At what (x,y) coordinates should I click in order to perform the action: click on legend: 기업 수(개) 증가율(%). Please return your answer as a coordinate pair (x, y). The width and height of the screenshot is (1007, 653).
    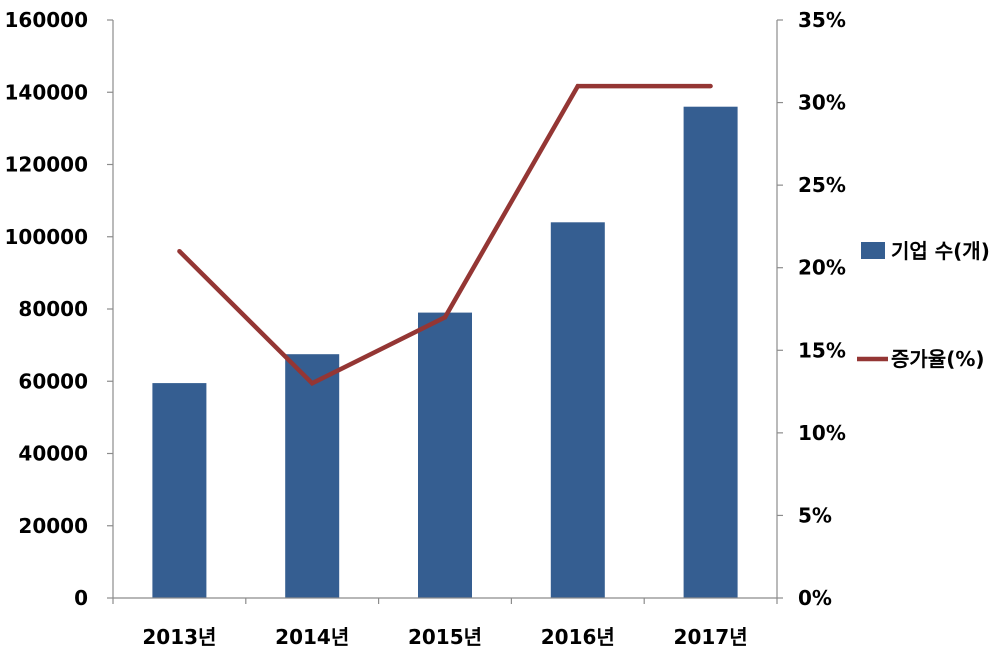
    Looking at the image, I should click on (923, 305).